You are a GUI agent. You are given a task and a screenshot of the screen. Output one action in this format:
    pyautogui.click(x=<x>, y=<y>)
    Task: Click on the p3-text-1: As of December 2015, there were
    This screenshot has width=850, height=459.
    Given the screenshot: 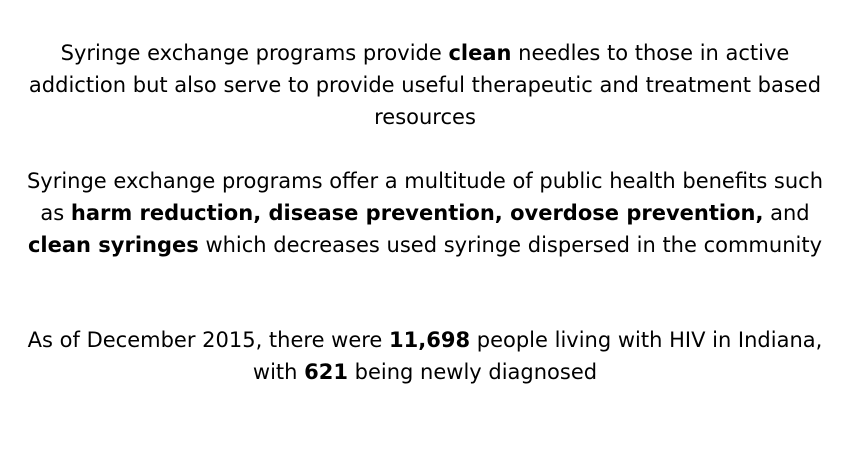 What is the action you would take?
    pyautogui.click(x=208, y=340)
    